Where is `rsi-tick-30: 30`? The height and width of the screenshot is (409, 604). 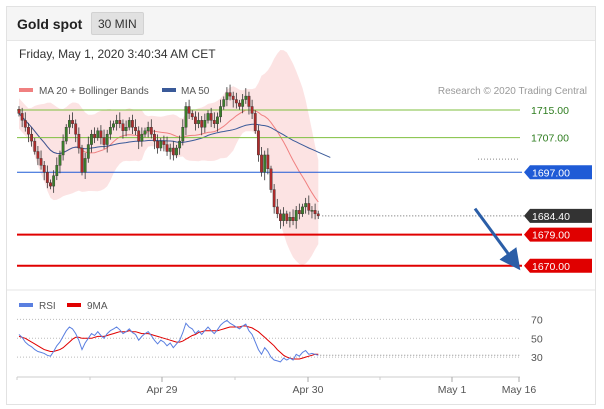
rsi-tick-30: 30 is located at coordinates (537, 358).